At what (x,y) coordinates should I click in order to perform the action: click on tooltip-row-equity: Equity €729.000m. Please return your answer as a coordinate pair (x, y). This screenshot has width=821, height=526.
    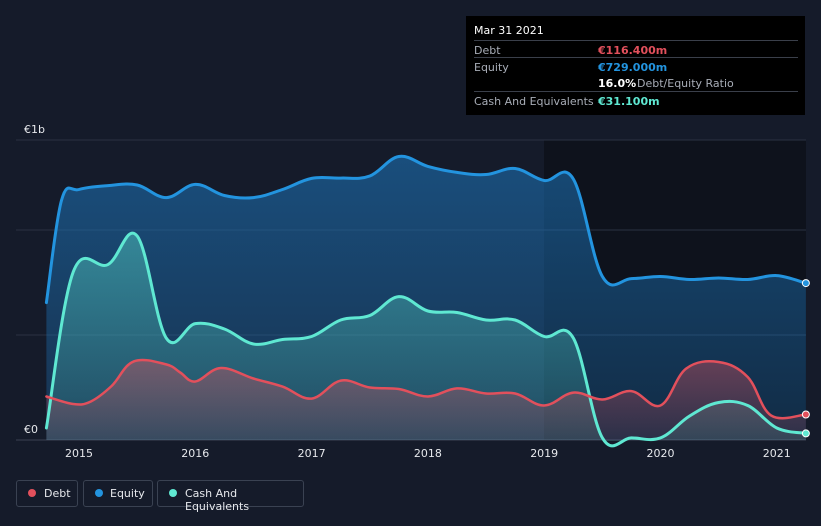
    Looking at the image, I should click on (636, 65).